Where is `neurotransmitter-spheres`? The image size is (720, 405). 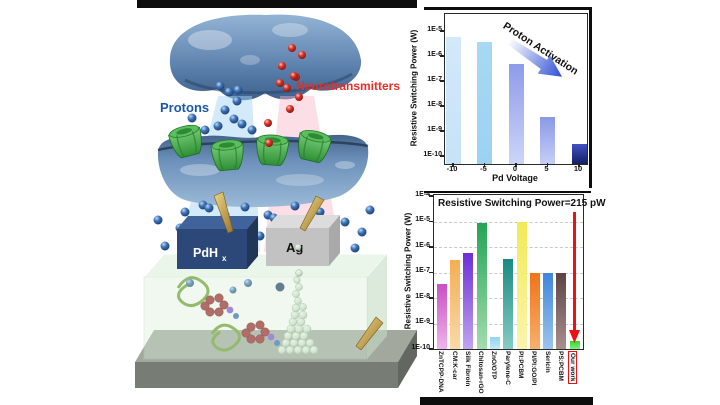
neurotransmitter-spheres is located at coordinates (285, 95).